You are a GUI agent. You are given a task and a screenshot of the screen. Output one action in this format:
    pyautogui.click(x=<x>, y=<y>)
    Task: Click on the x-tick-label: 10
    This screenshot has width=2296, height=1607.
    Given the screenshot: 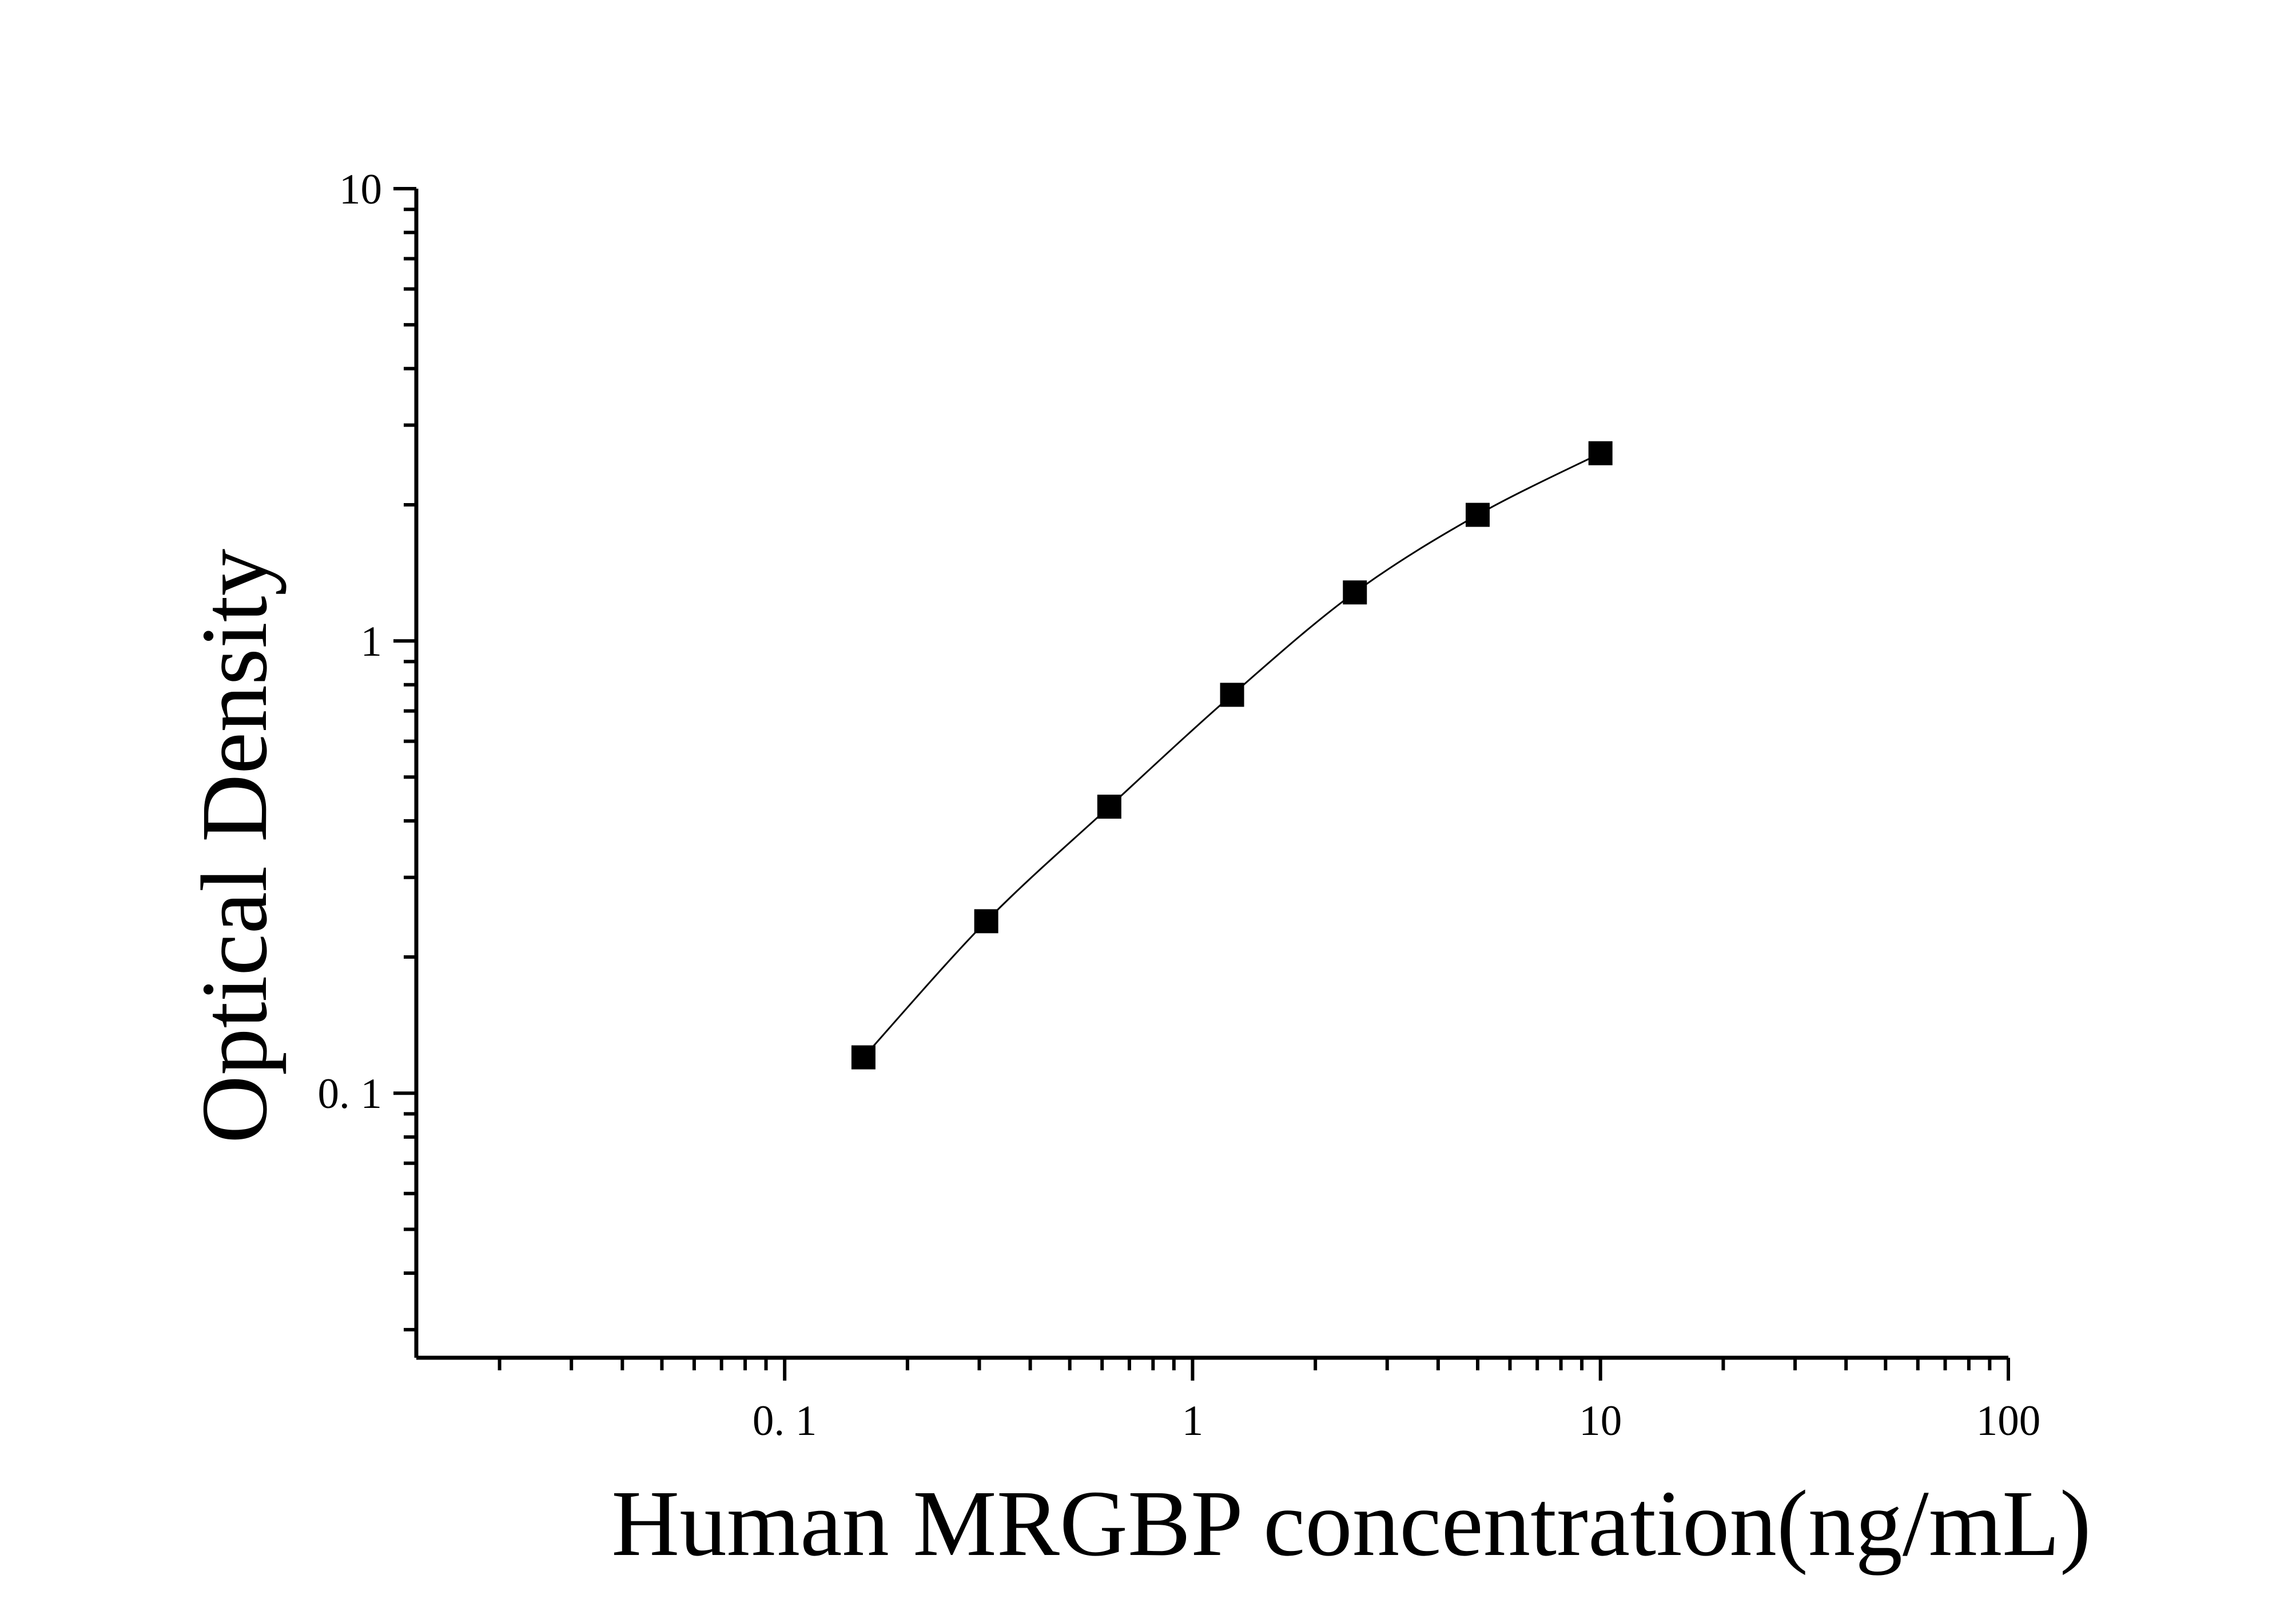 What is the action you would take?
    pyautogui.click(x=1600, y=1421)
    